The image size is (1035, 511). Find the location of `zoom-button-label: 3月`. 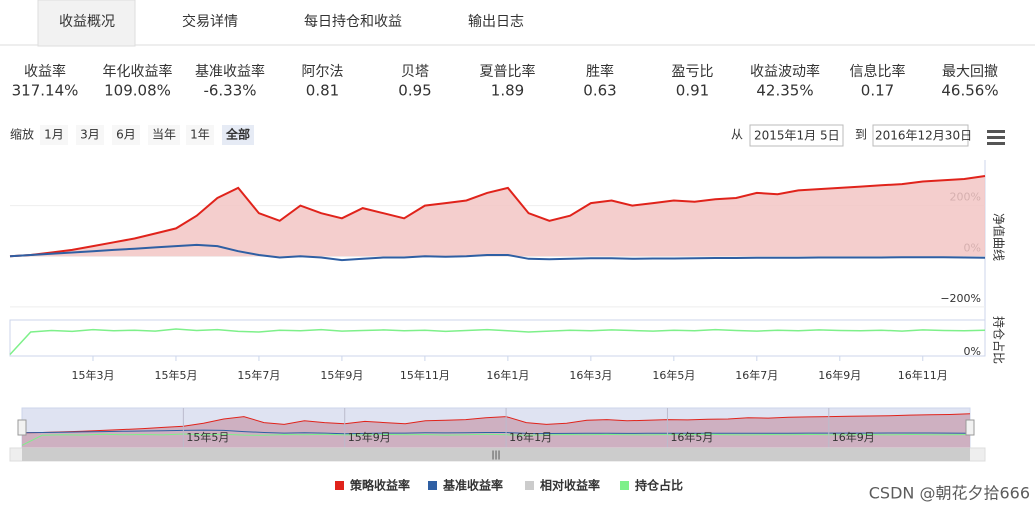

zoom-button-label: 3月 is located at coordinates (90, 135).